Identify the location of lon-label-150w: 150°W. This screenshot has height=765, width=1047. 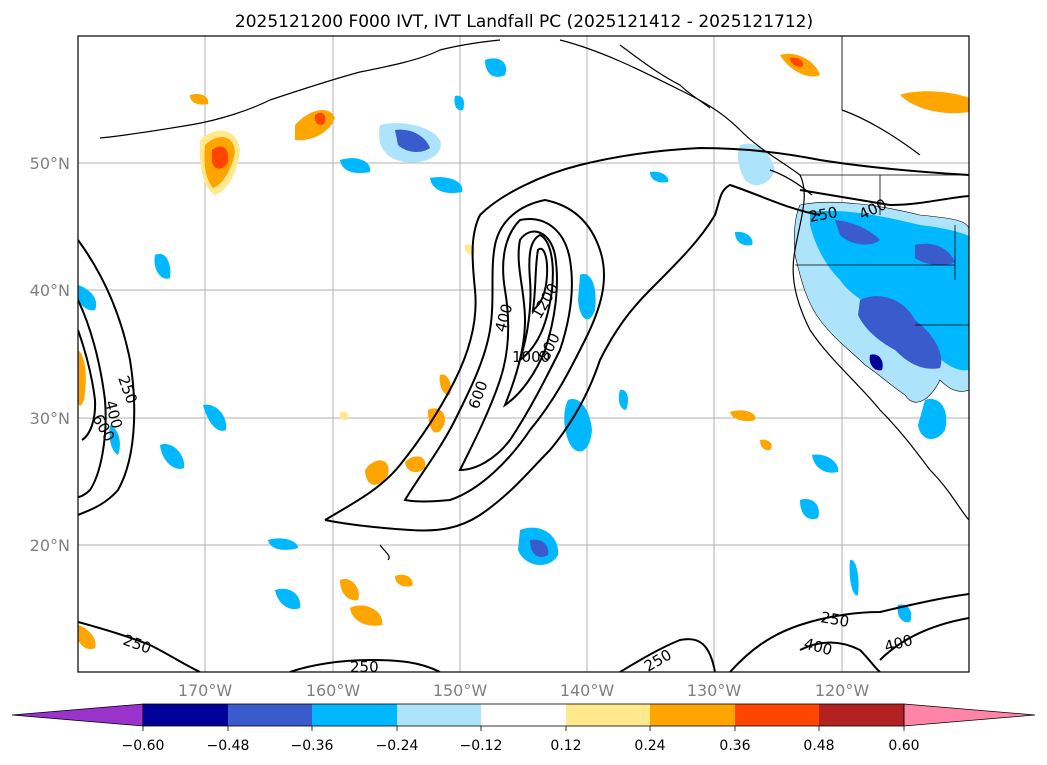
(460, 690).